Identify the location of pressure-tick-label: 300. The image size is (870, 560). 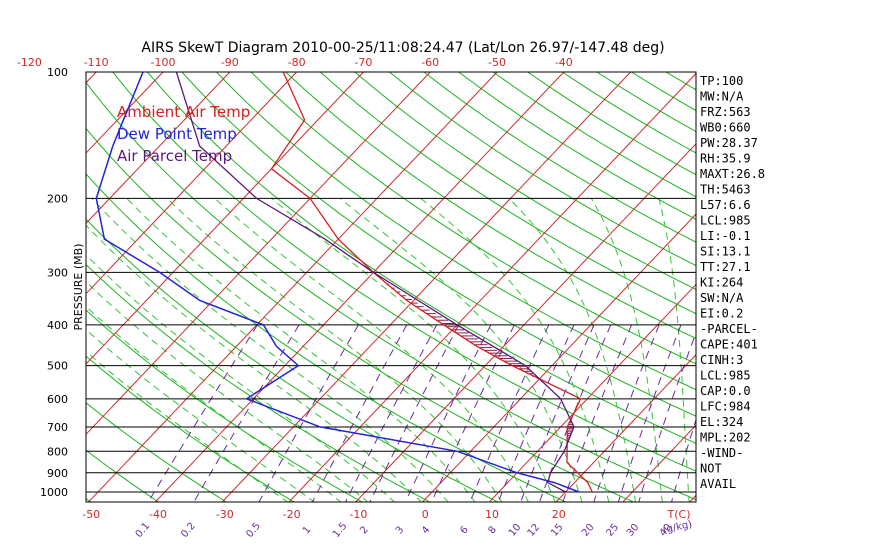
(57, 272).